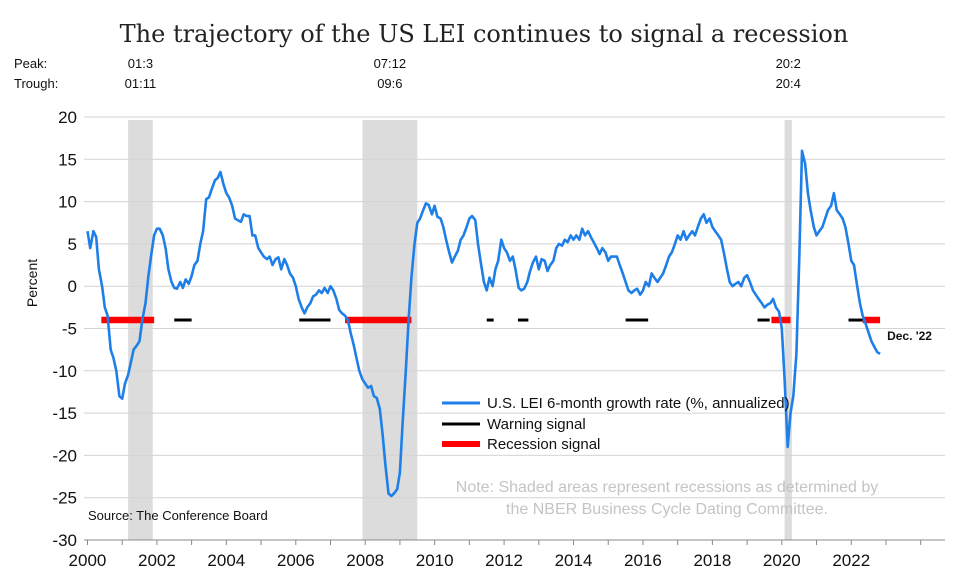  Describe the element at coordinates (140, 63) in the screenshot. I see `recession-peak-label: 01:3` at that location.